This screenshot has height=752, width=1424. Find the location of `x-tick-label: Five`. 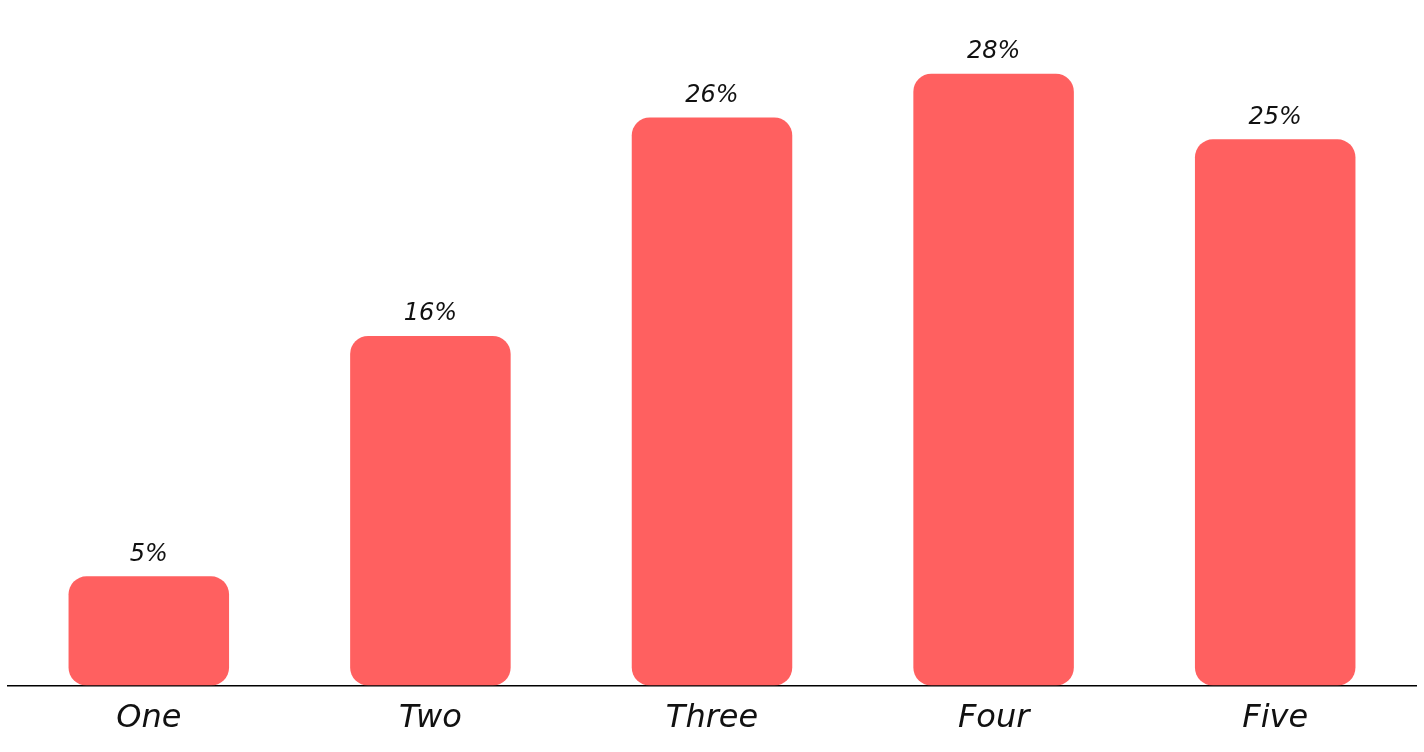

x-tick-label: Five is located at coordinates (1275, 716).